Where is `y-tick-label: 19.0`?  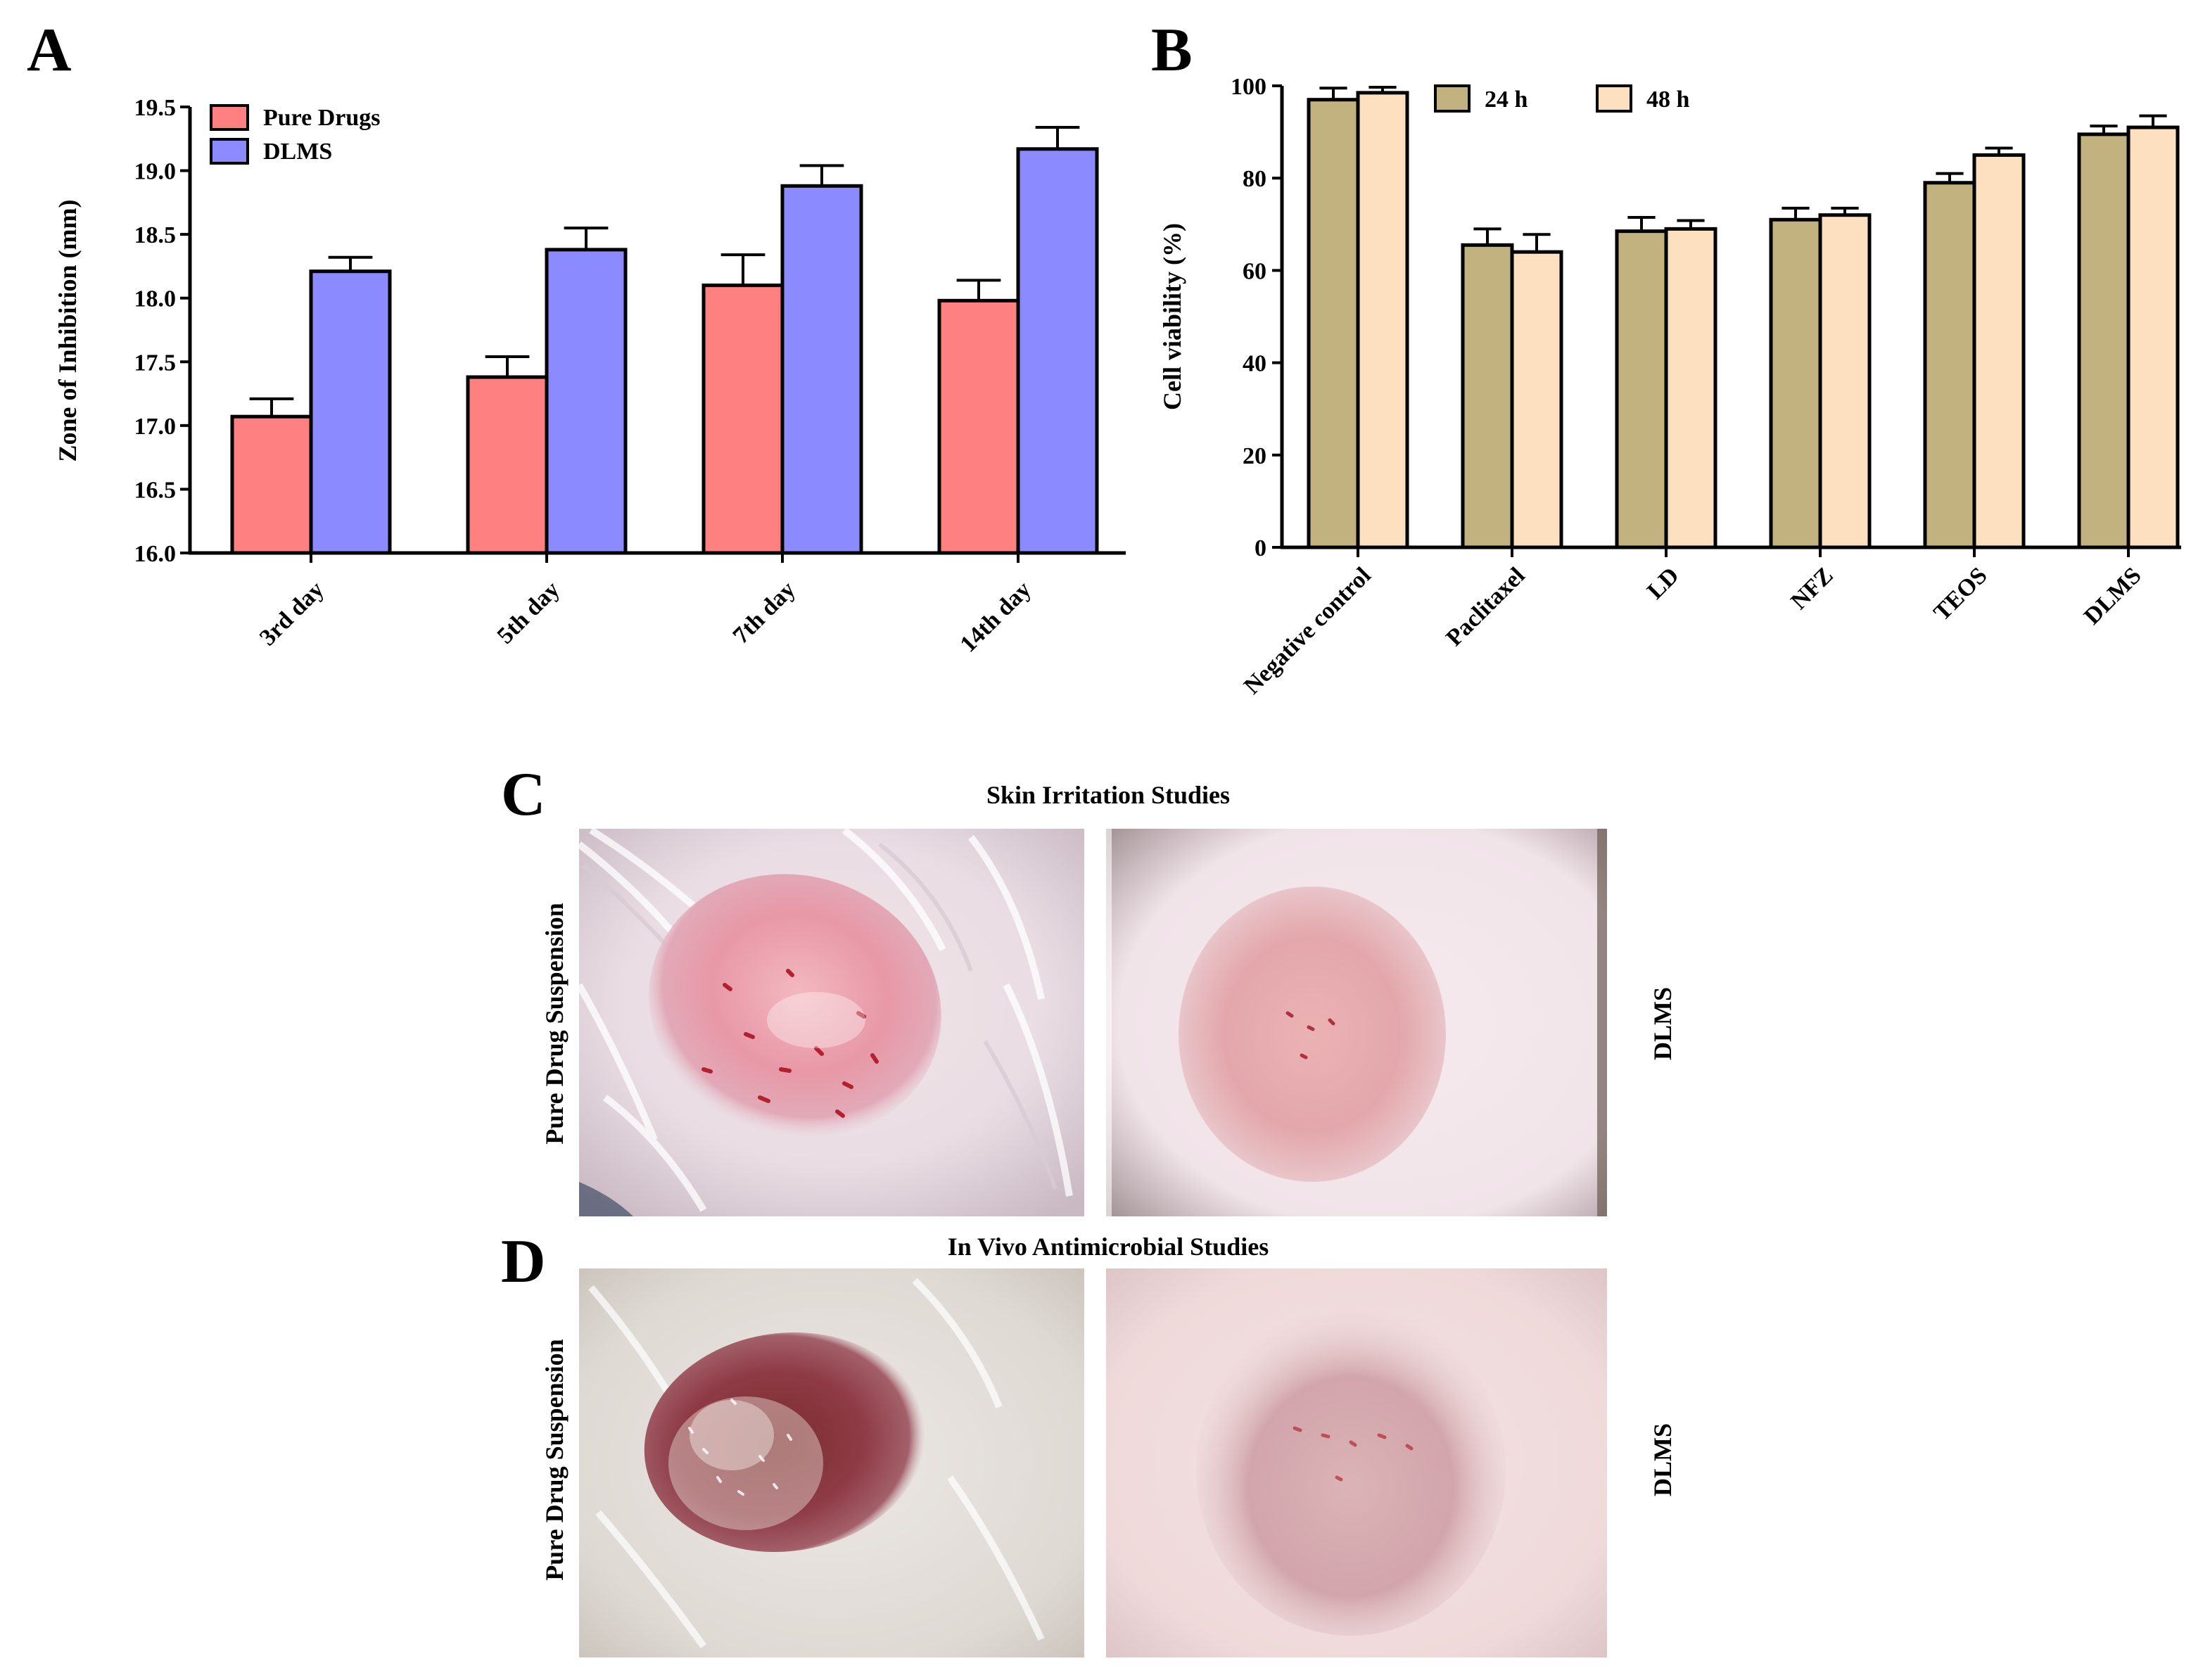 y-tick-label: 19.0 is located at coordinates (156, 172).